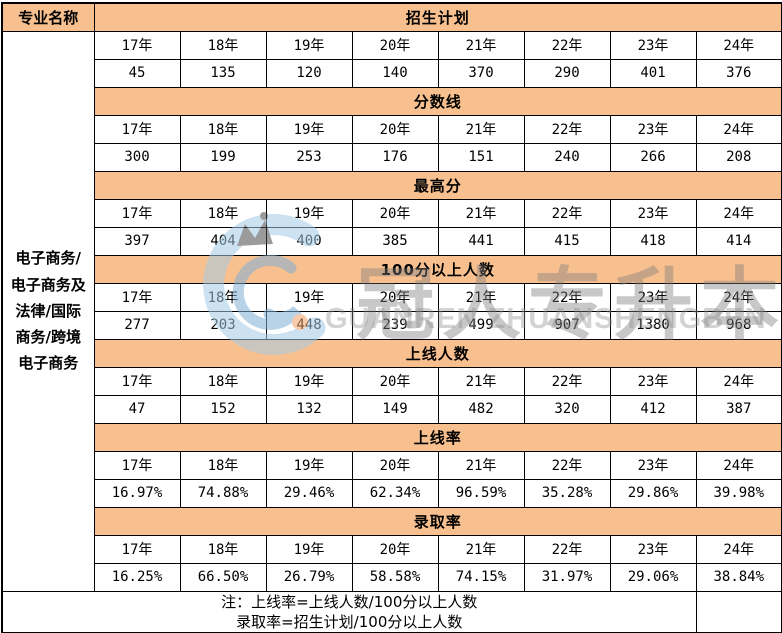 The width and height of the screenshot is (782, 633). What do you see at coordinates (223, 73) in the screenshot?
I see `value-cell: 135` at bounding box center [223, 73].